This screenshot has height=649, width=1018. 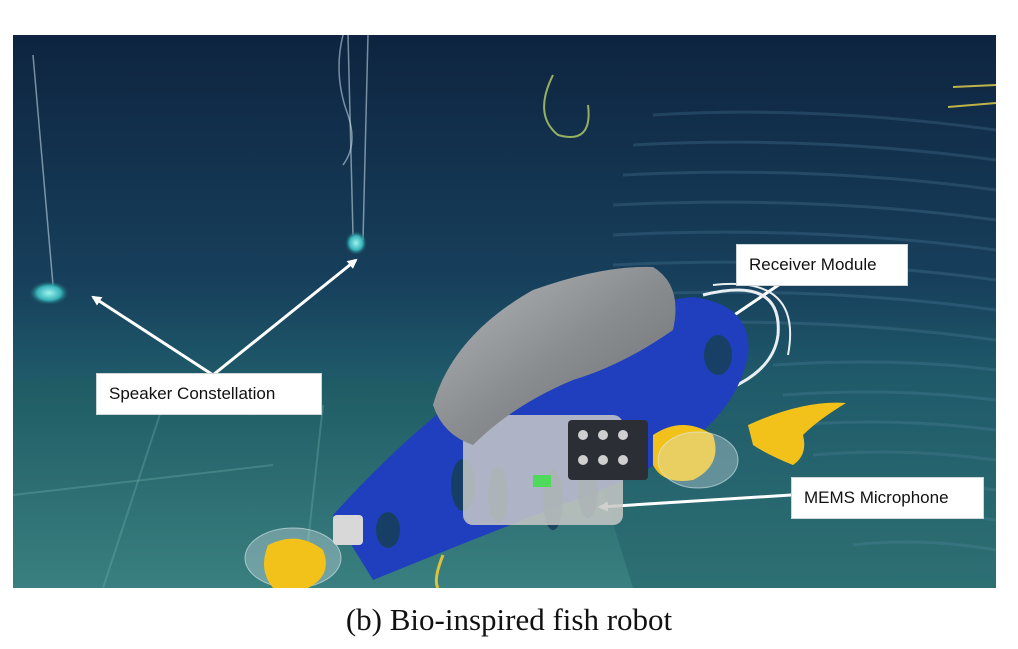 I want to click on green-cable, so click(x=566, y=106).